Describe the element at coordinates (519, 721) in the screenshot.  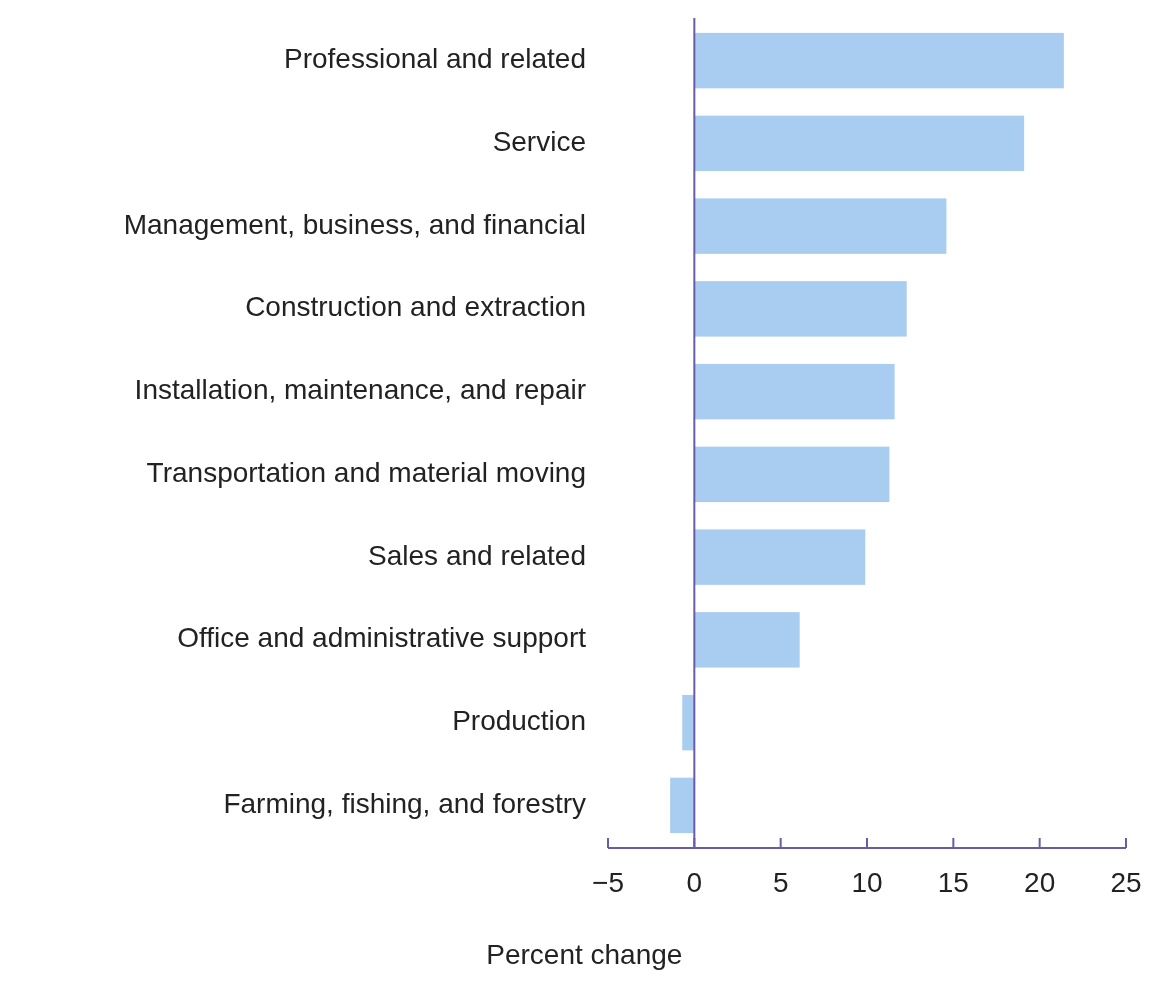
I see `y-tick-label: Production` at that location.